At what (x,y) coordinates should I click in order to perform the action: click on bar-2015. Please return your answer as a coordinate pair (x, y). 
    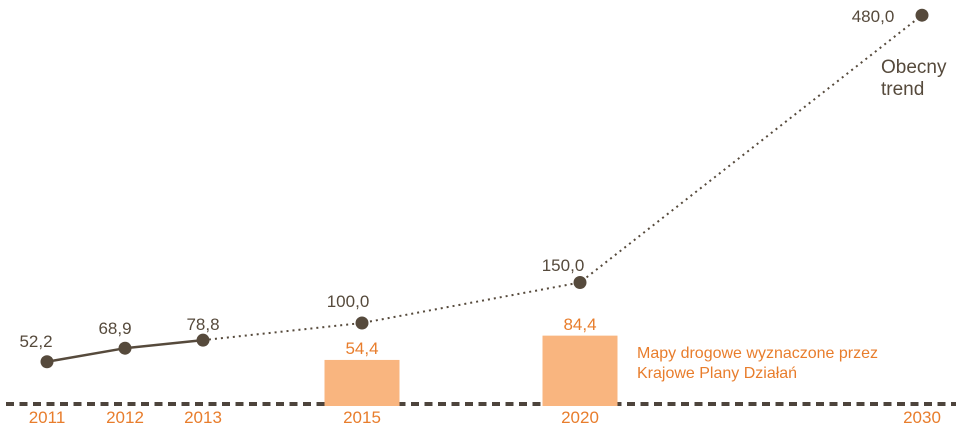
    Looking at the image, I should click on (362, 382).